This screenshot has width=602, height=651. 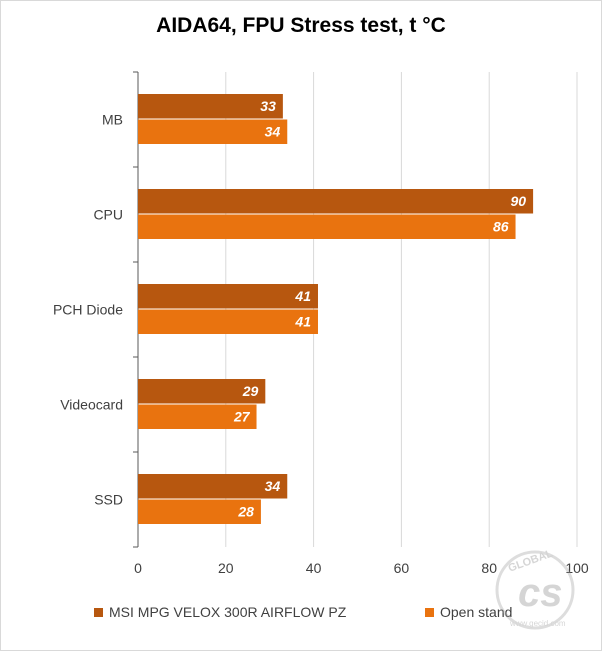 I want to click on x-tick-label: 100, so click(x=577, y=568).